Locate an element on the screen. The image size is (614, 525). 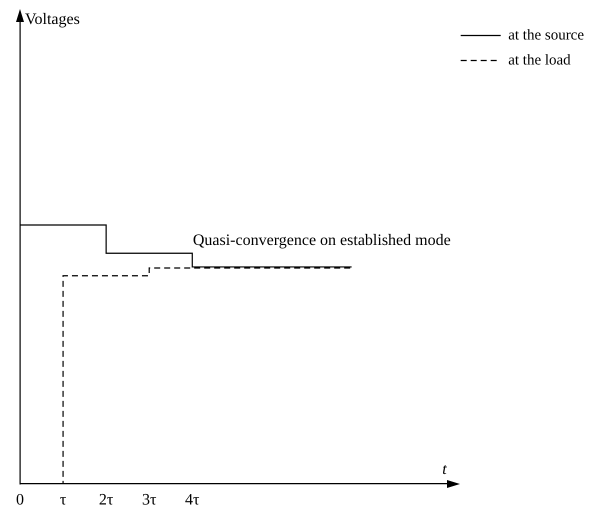
legend-label: at the load is located at coordinates (540, 60).